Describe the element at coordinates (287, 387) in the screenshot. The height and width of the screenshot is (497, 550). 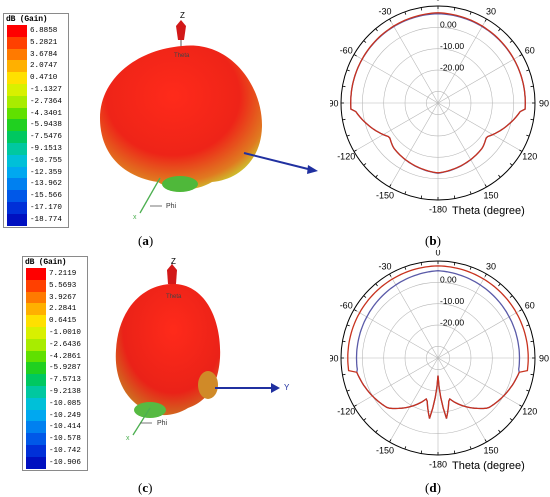
I see `y-axis-label-c: Y` at that location.